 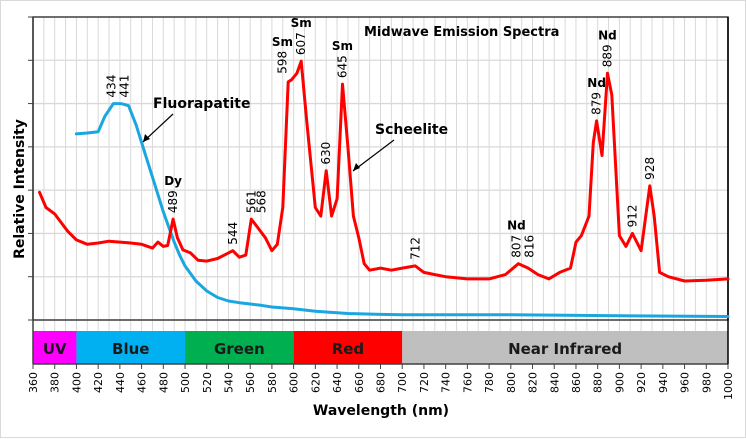 I want to click on peak-label-928: 928, so click(x=650, y=168).